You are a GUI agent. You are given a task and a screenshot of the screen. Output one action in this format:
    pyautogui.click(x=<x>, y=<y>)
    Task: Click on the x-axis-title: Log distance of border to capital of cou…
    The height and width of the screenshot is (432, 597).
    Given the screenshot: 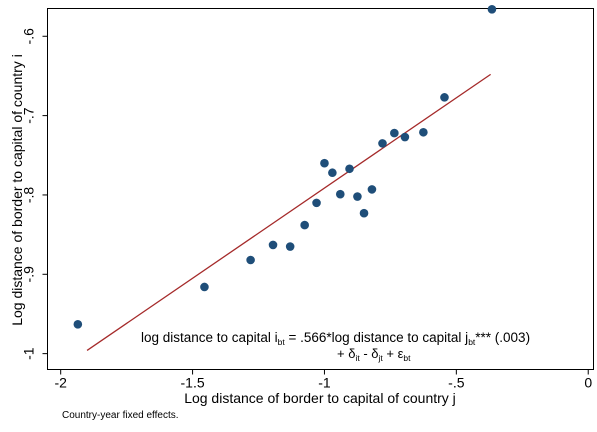 What is the action you would take?
    pyautogui.click(x=320, y=398)
    